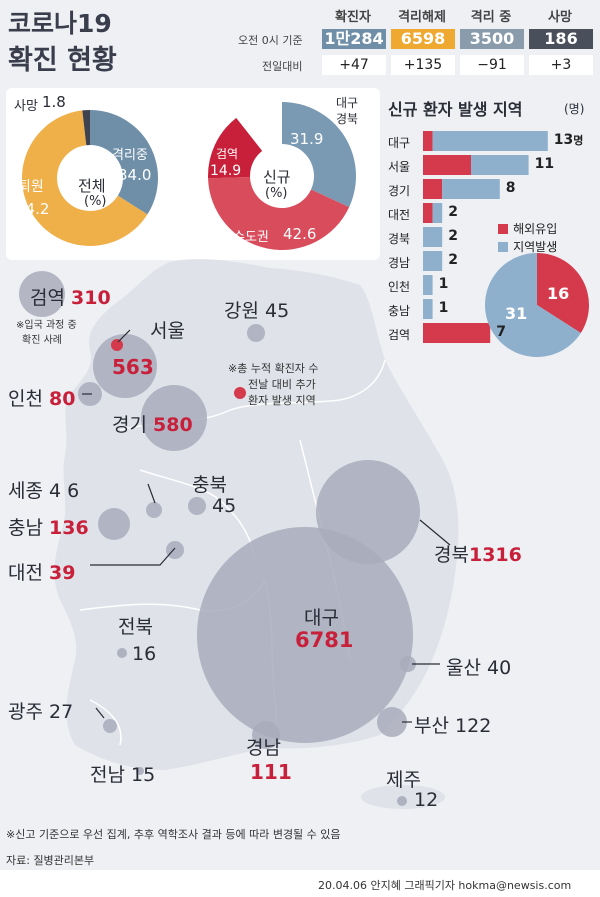  What do you see at coordinates (399, 167) in the screenshot?
I see `bar-region-label: 서울` at bounding box center [399, 167].